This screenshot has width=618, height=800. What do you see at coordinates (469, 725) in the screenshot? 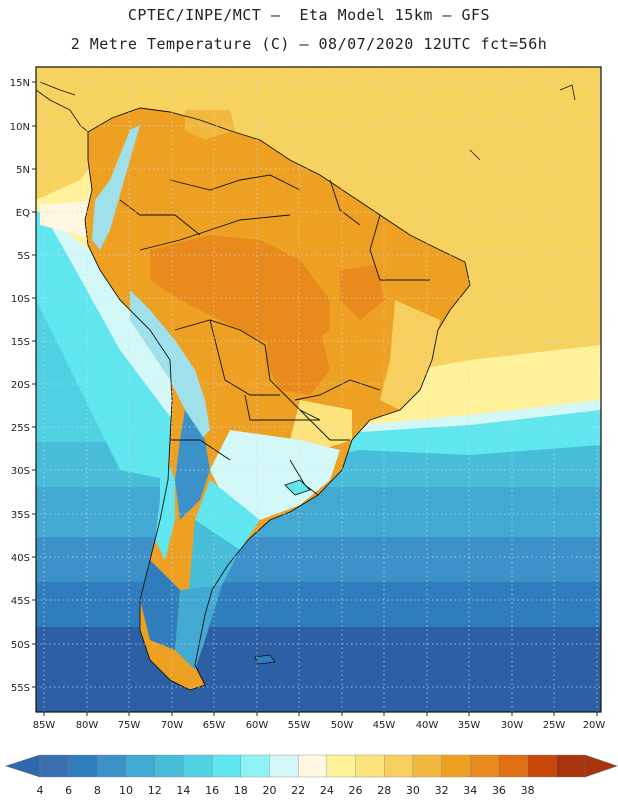
I see `lon-label: 35W` at bounding box center [469, 725].